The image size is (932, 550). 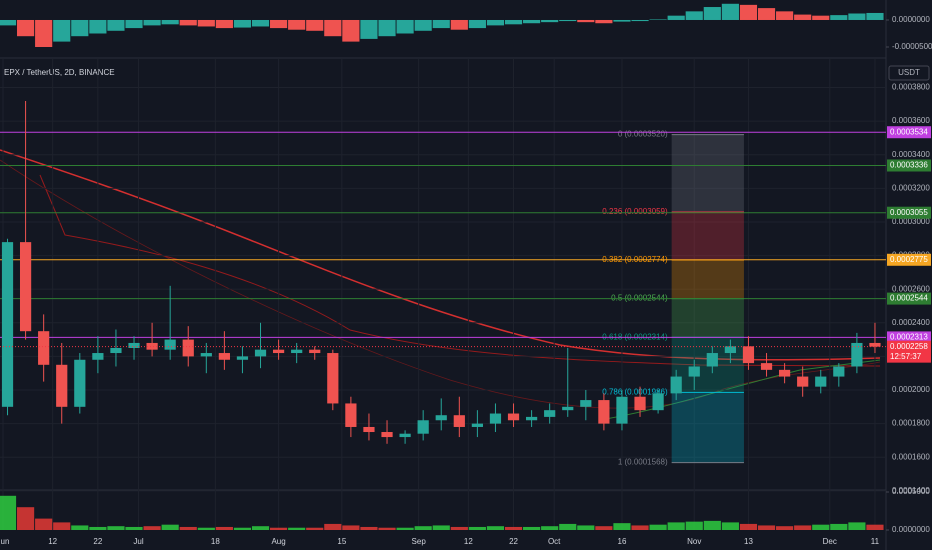 I want to click on fib-label: 0.618 (0.0002314), so click(x=635, y=336).